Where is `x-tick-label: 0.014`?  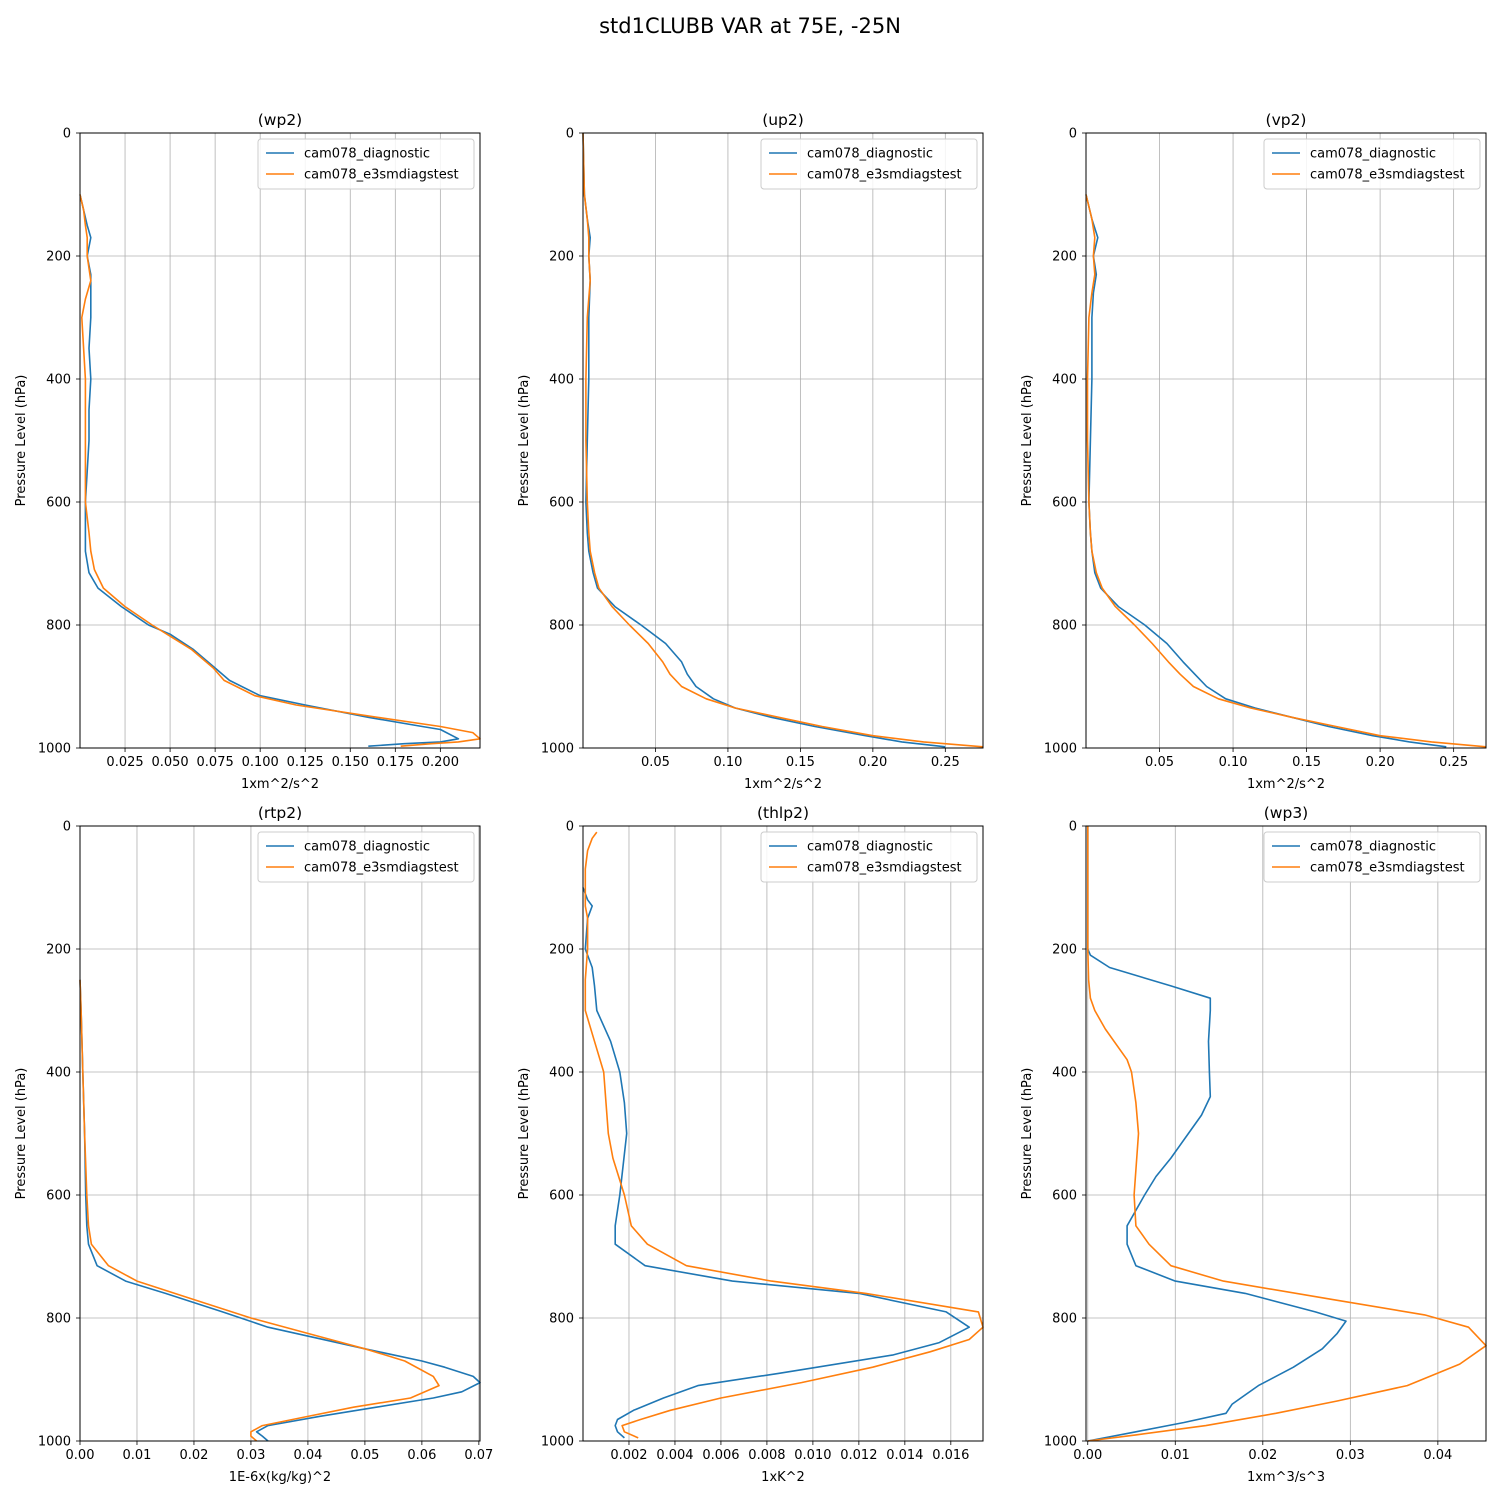
x-tick-label: 0.014 is located at coordinates (904, 1455).